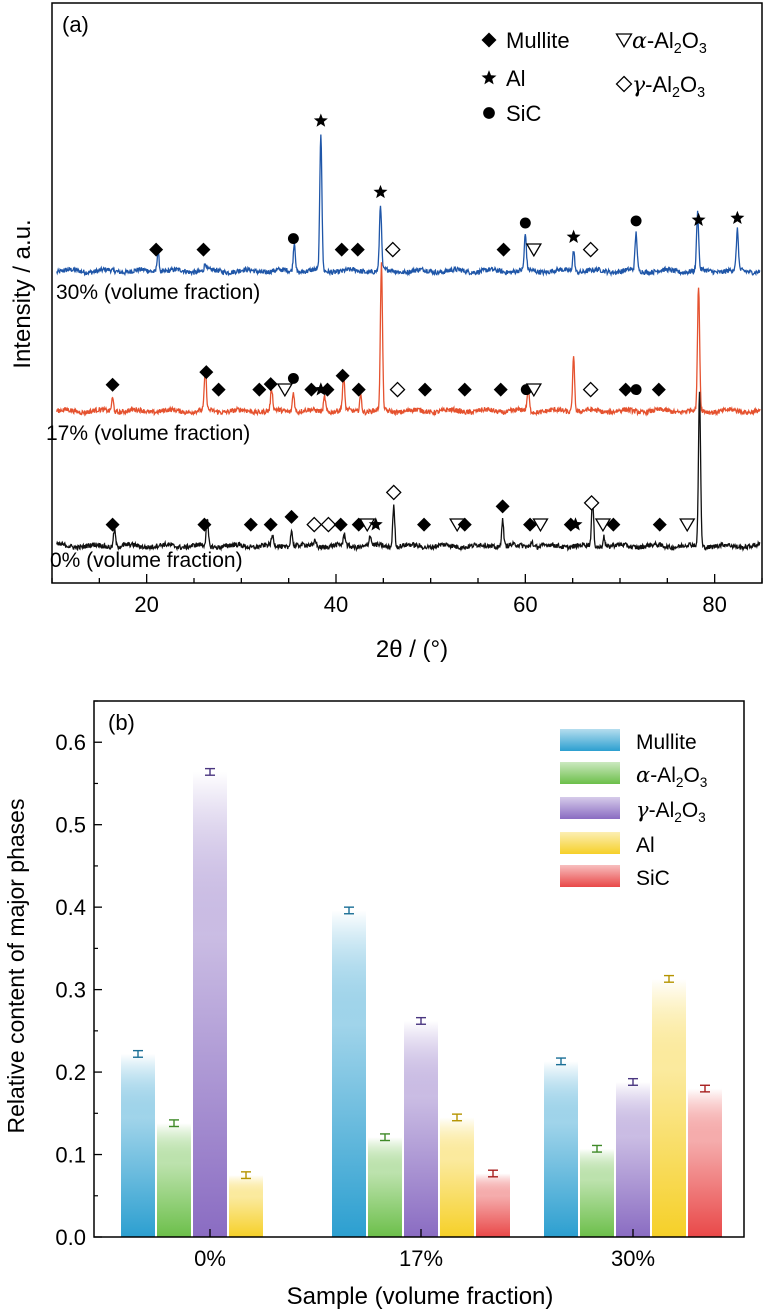  I want to click on y-tick-label: 0.4, so click(70, 907).